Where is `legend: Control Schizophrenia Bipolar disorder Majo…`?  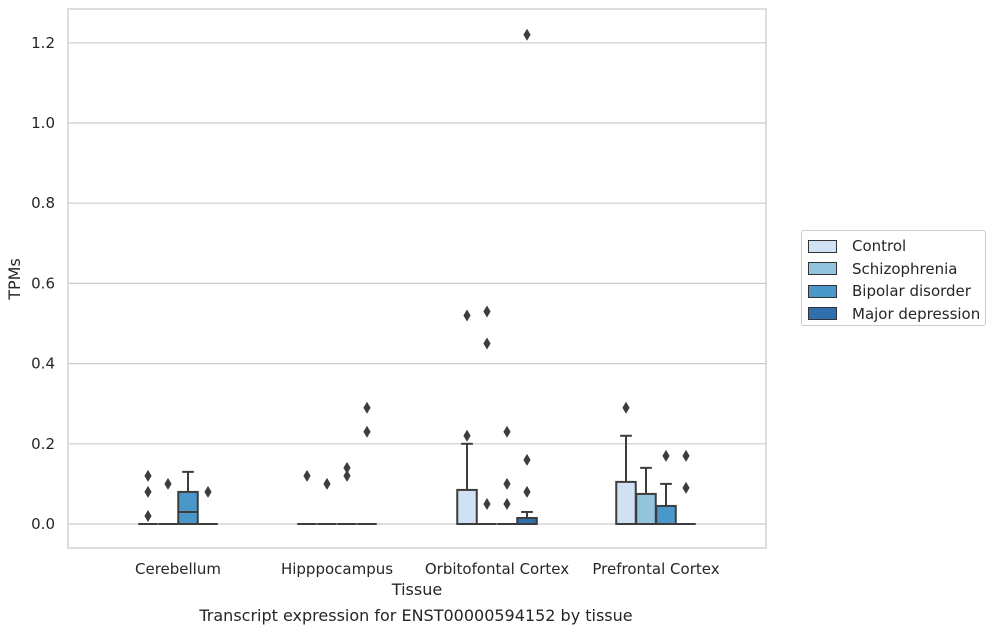 legend: Control Schizophrenia Bipolar disorder Majo… is located at coordinates (893, 278).